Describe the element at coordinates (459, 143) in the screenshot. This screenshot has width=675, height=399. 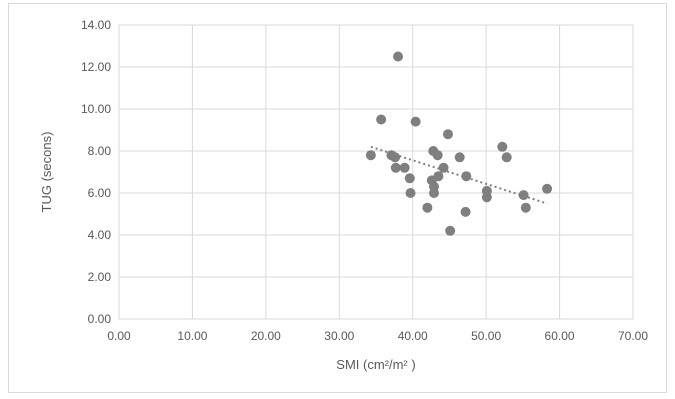
I see `data-points` at that location.